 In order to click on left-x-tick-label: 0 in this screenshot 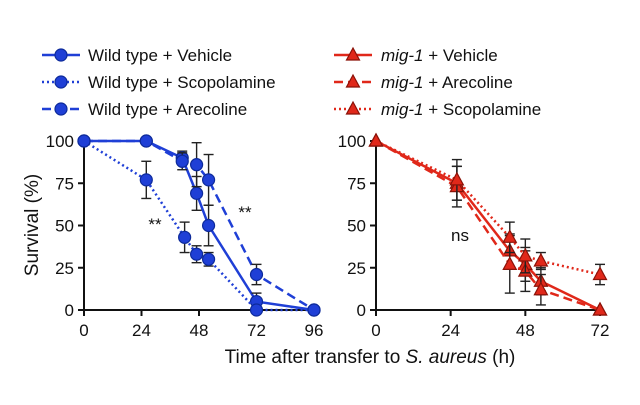, I will do `click(83, 330)`.